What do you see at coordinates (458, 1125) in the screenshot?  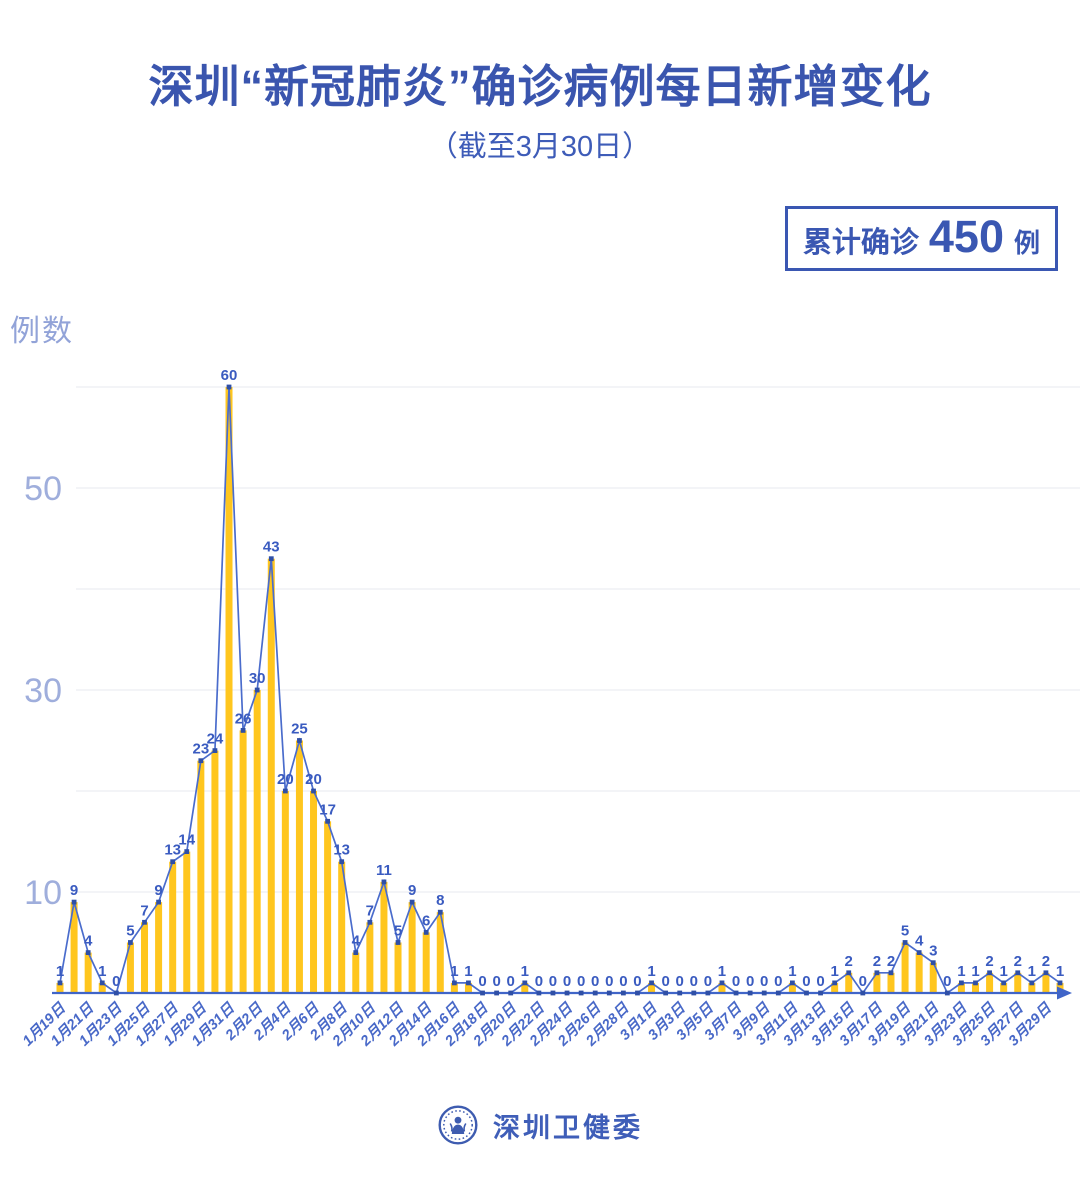 I see `shenzhen-health-commission-logo-icon` at bounding box center [458, 1125].